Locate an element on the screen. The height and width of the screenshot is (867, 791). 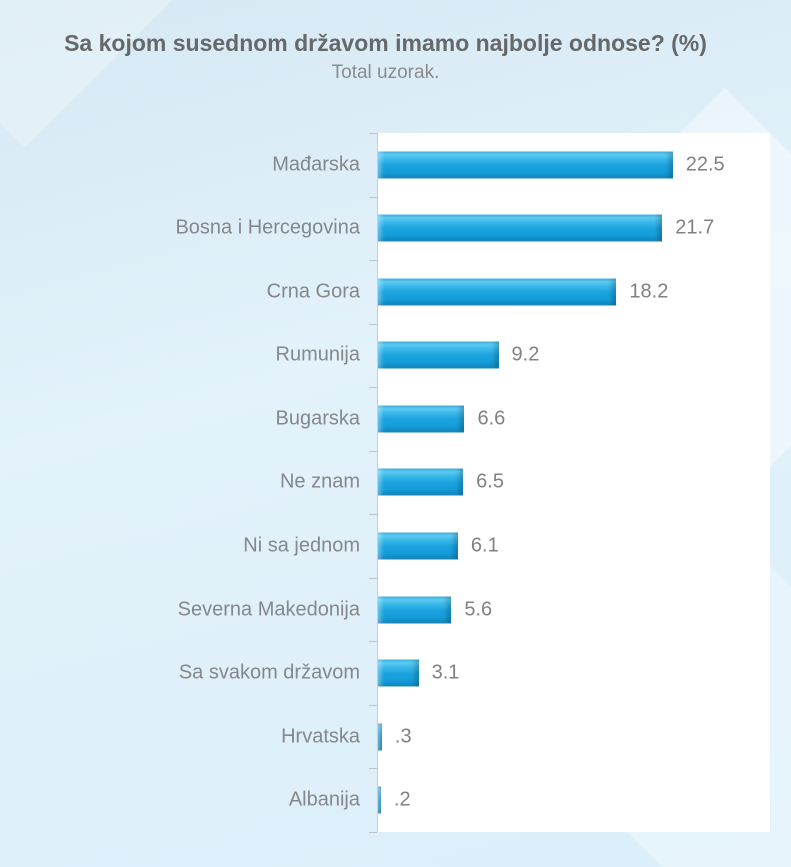
value-label: 18.2 is located at coordinates (649, 291).